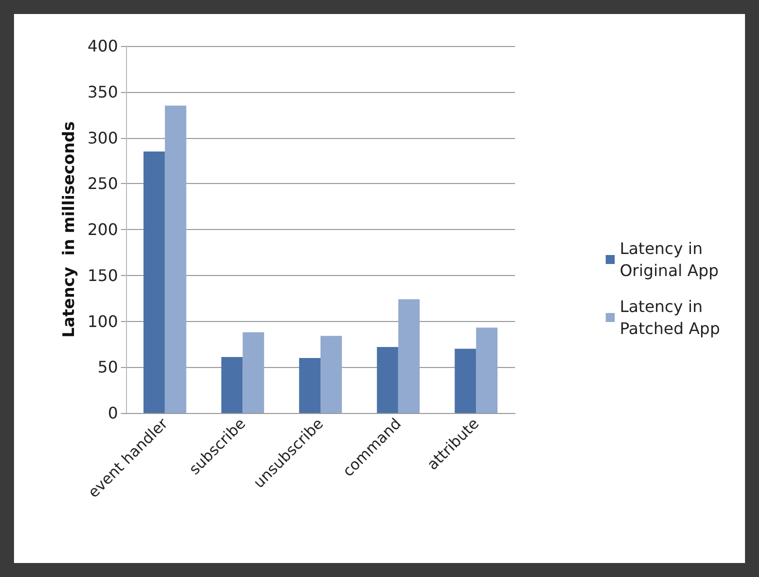  I want to click on y-tick-label: 50, so click(108, 367).